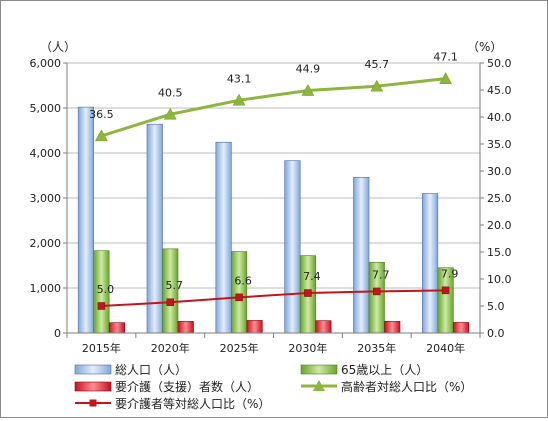 Image resolution: width=548 pixels, height=421 pixels. Describe the element at coordinates (307, 348) in the screenshot. I see `x-tick-label: 2030年` at that location.